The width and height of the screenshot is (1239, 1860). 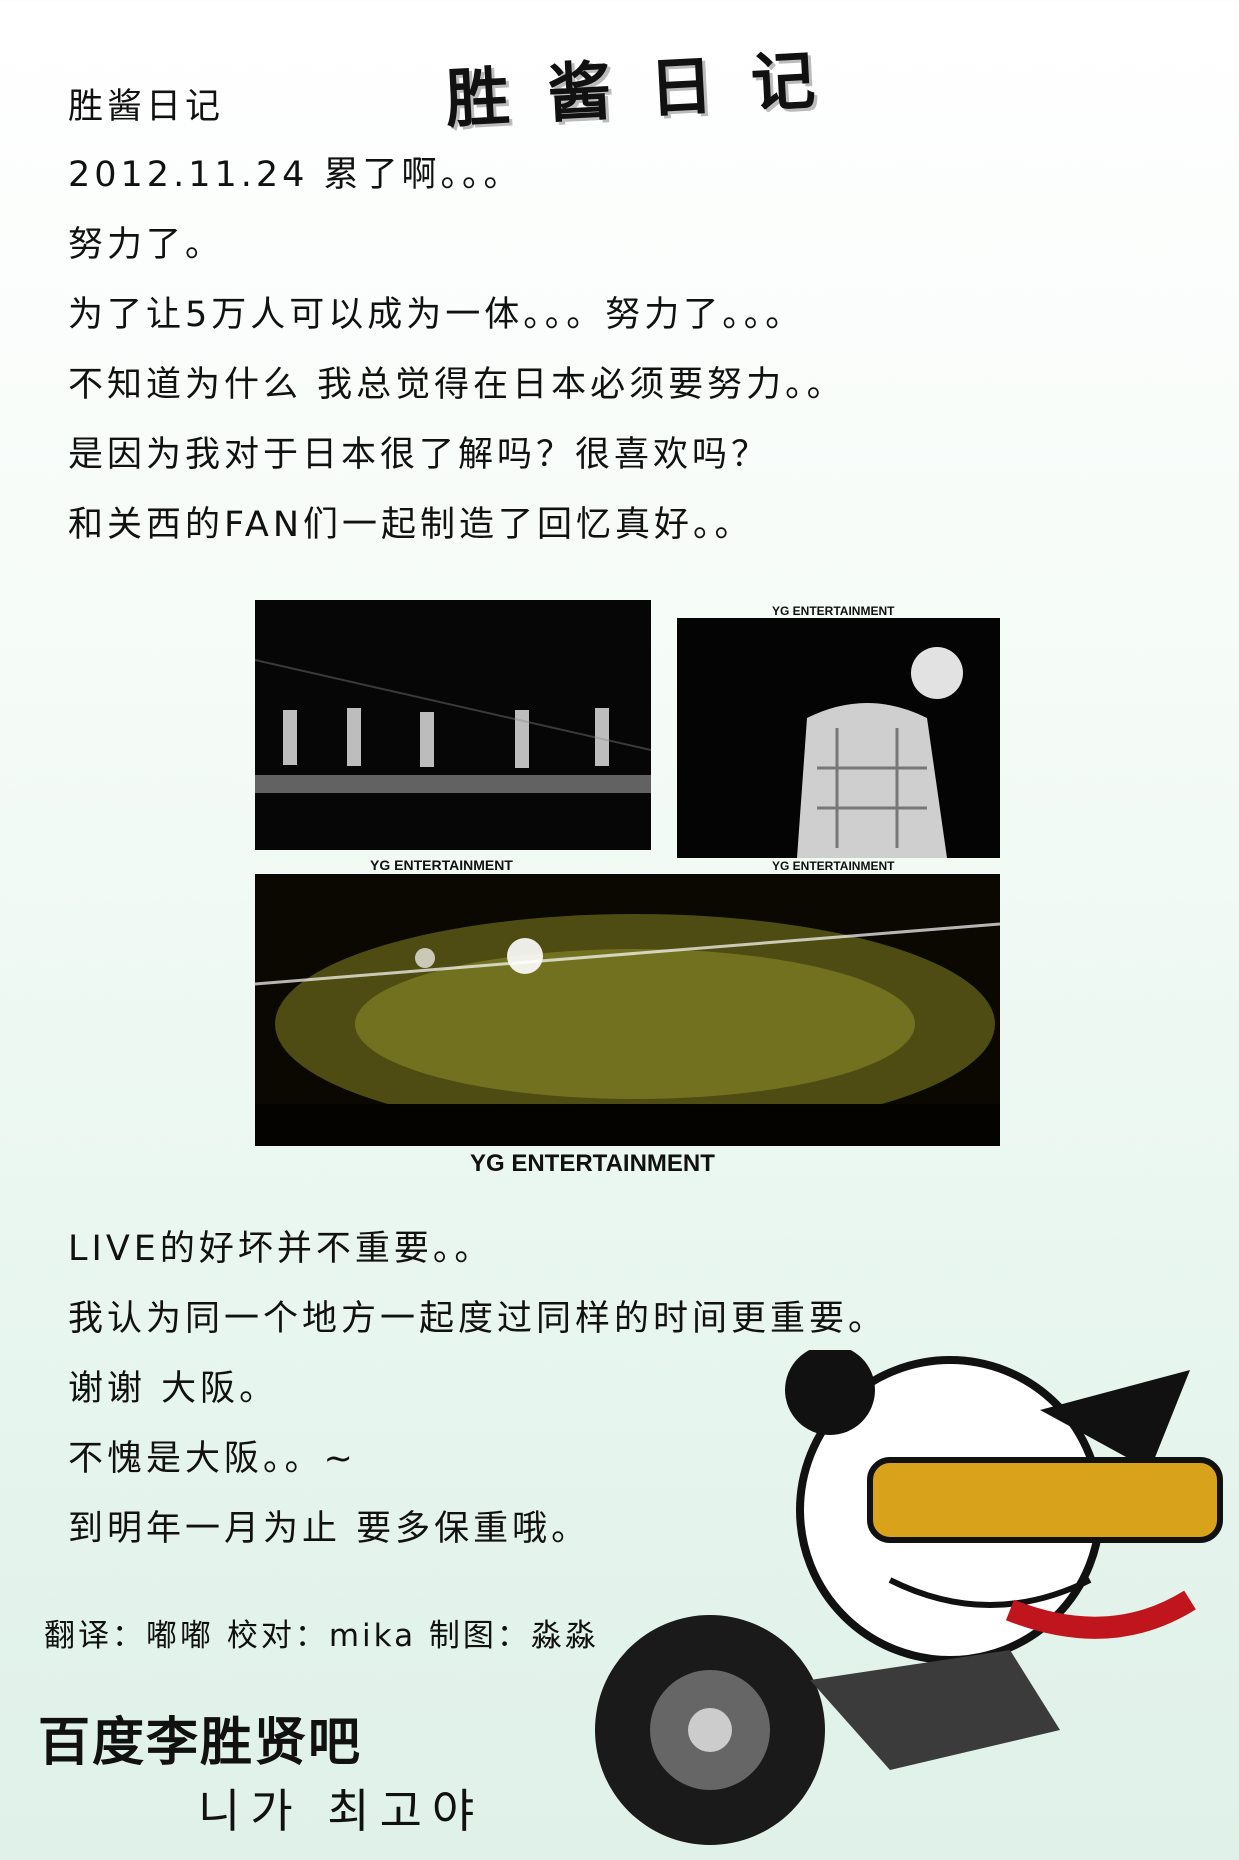 I want to click on diary-line: 我认为同一个地方一起度过同样的时间更重要。, so click(x=478, y=1319).